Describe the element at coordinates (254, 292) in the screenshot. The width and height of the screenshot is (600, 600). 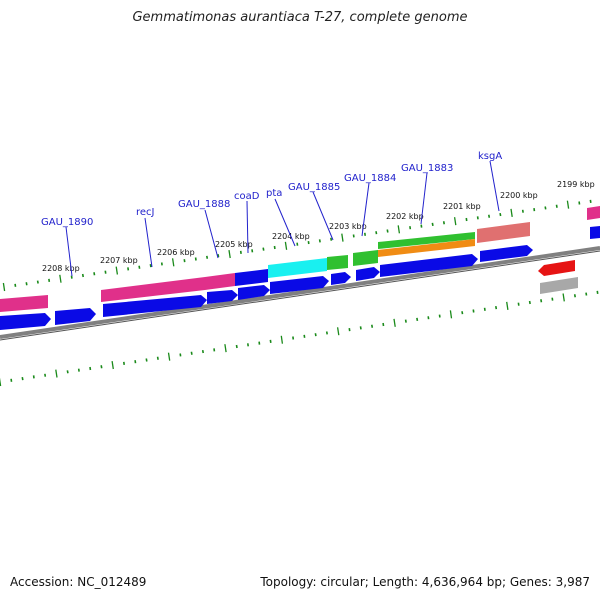
I see `cds-coad` at that location.